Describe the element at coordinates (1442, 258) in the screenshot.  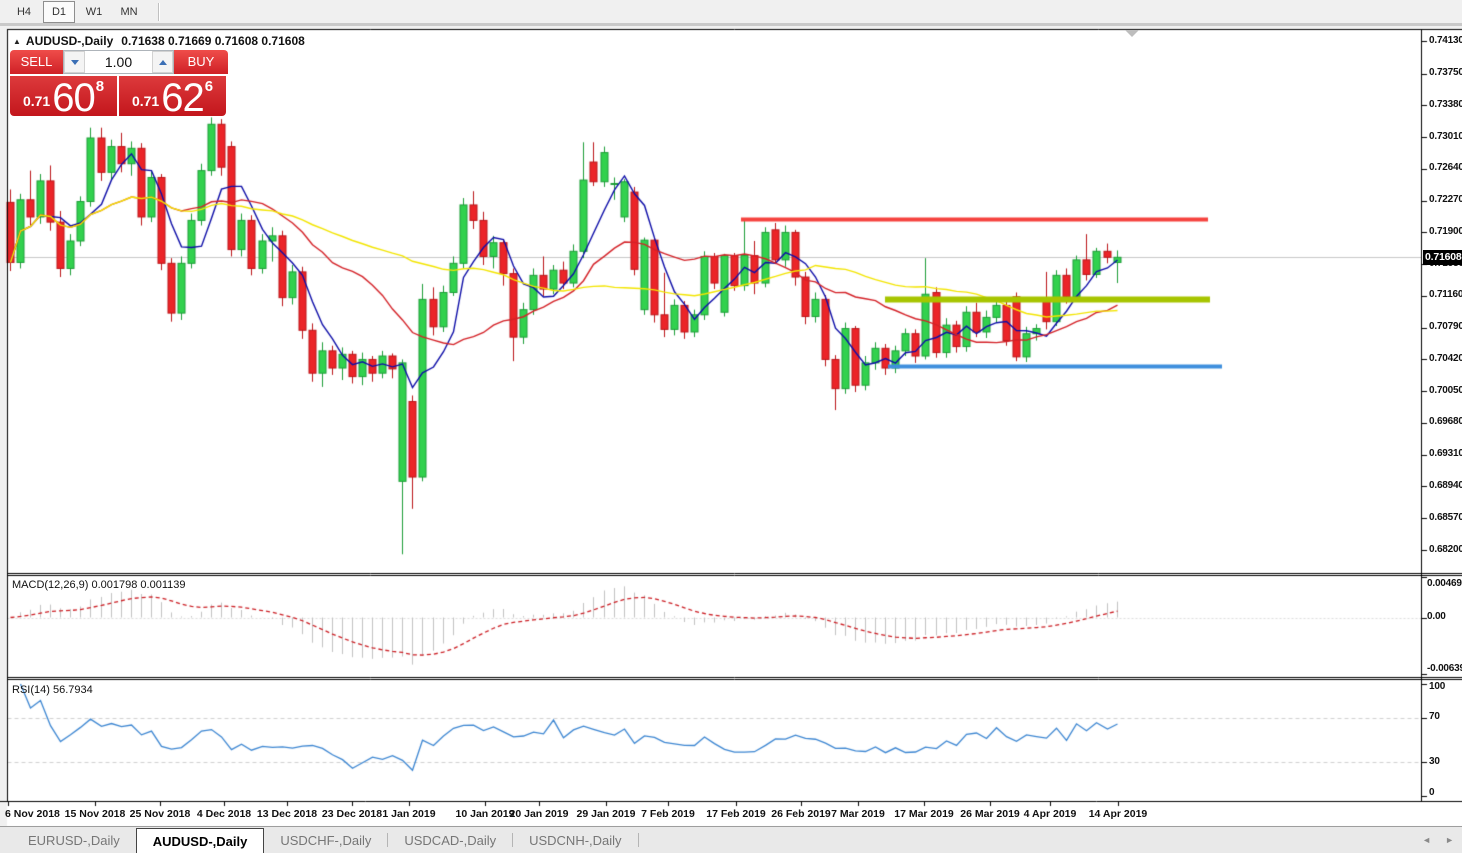
I see `current-price-tag: 0.71608` at that location.